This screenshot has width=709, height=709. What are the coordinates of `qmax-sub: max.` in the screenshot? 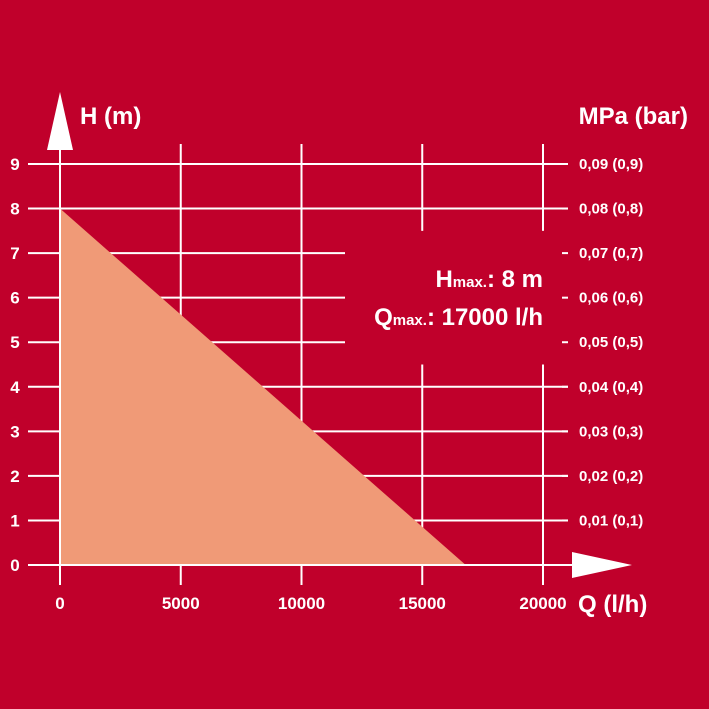 It's located at (410, 320).